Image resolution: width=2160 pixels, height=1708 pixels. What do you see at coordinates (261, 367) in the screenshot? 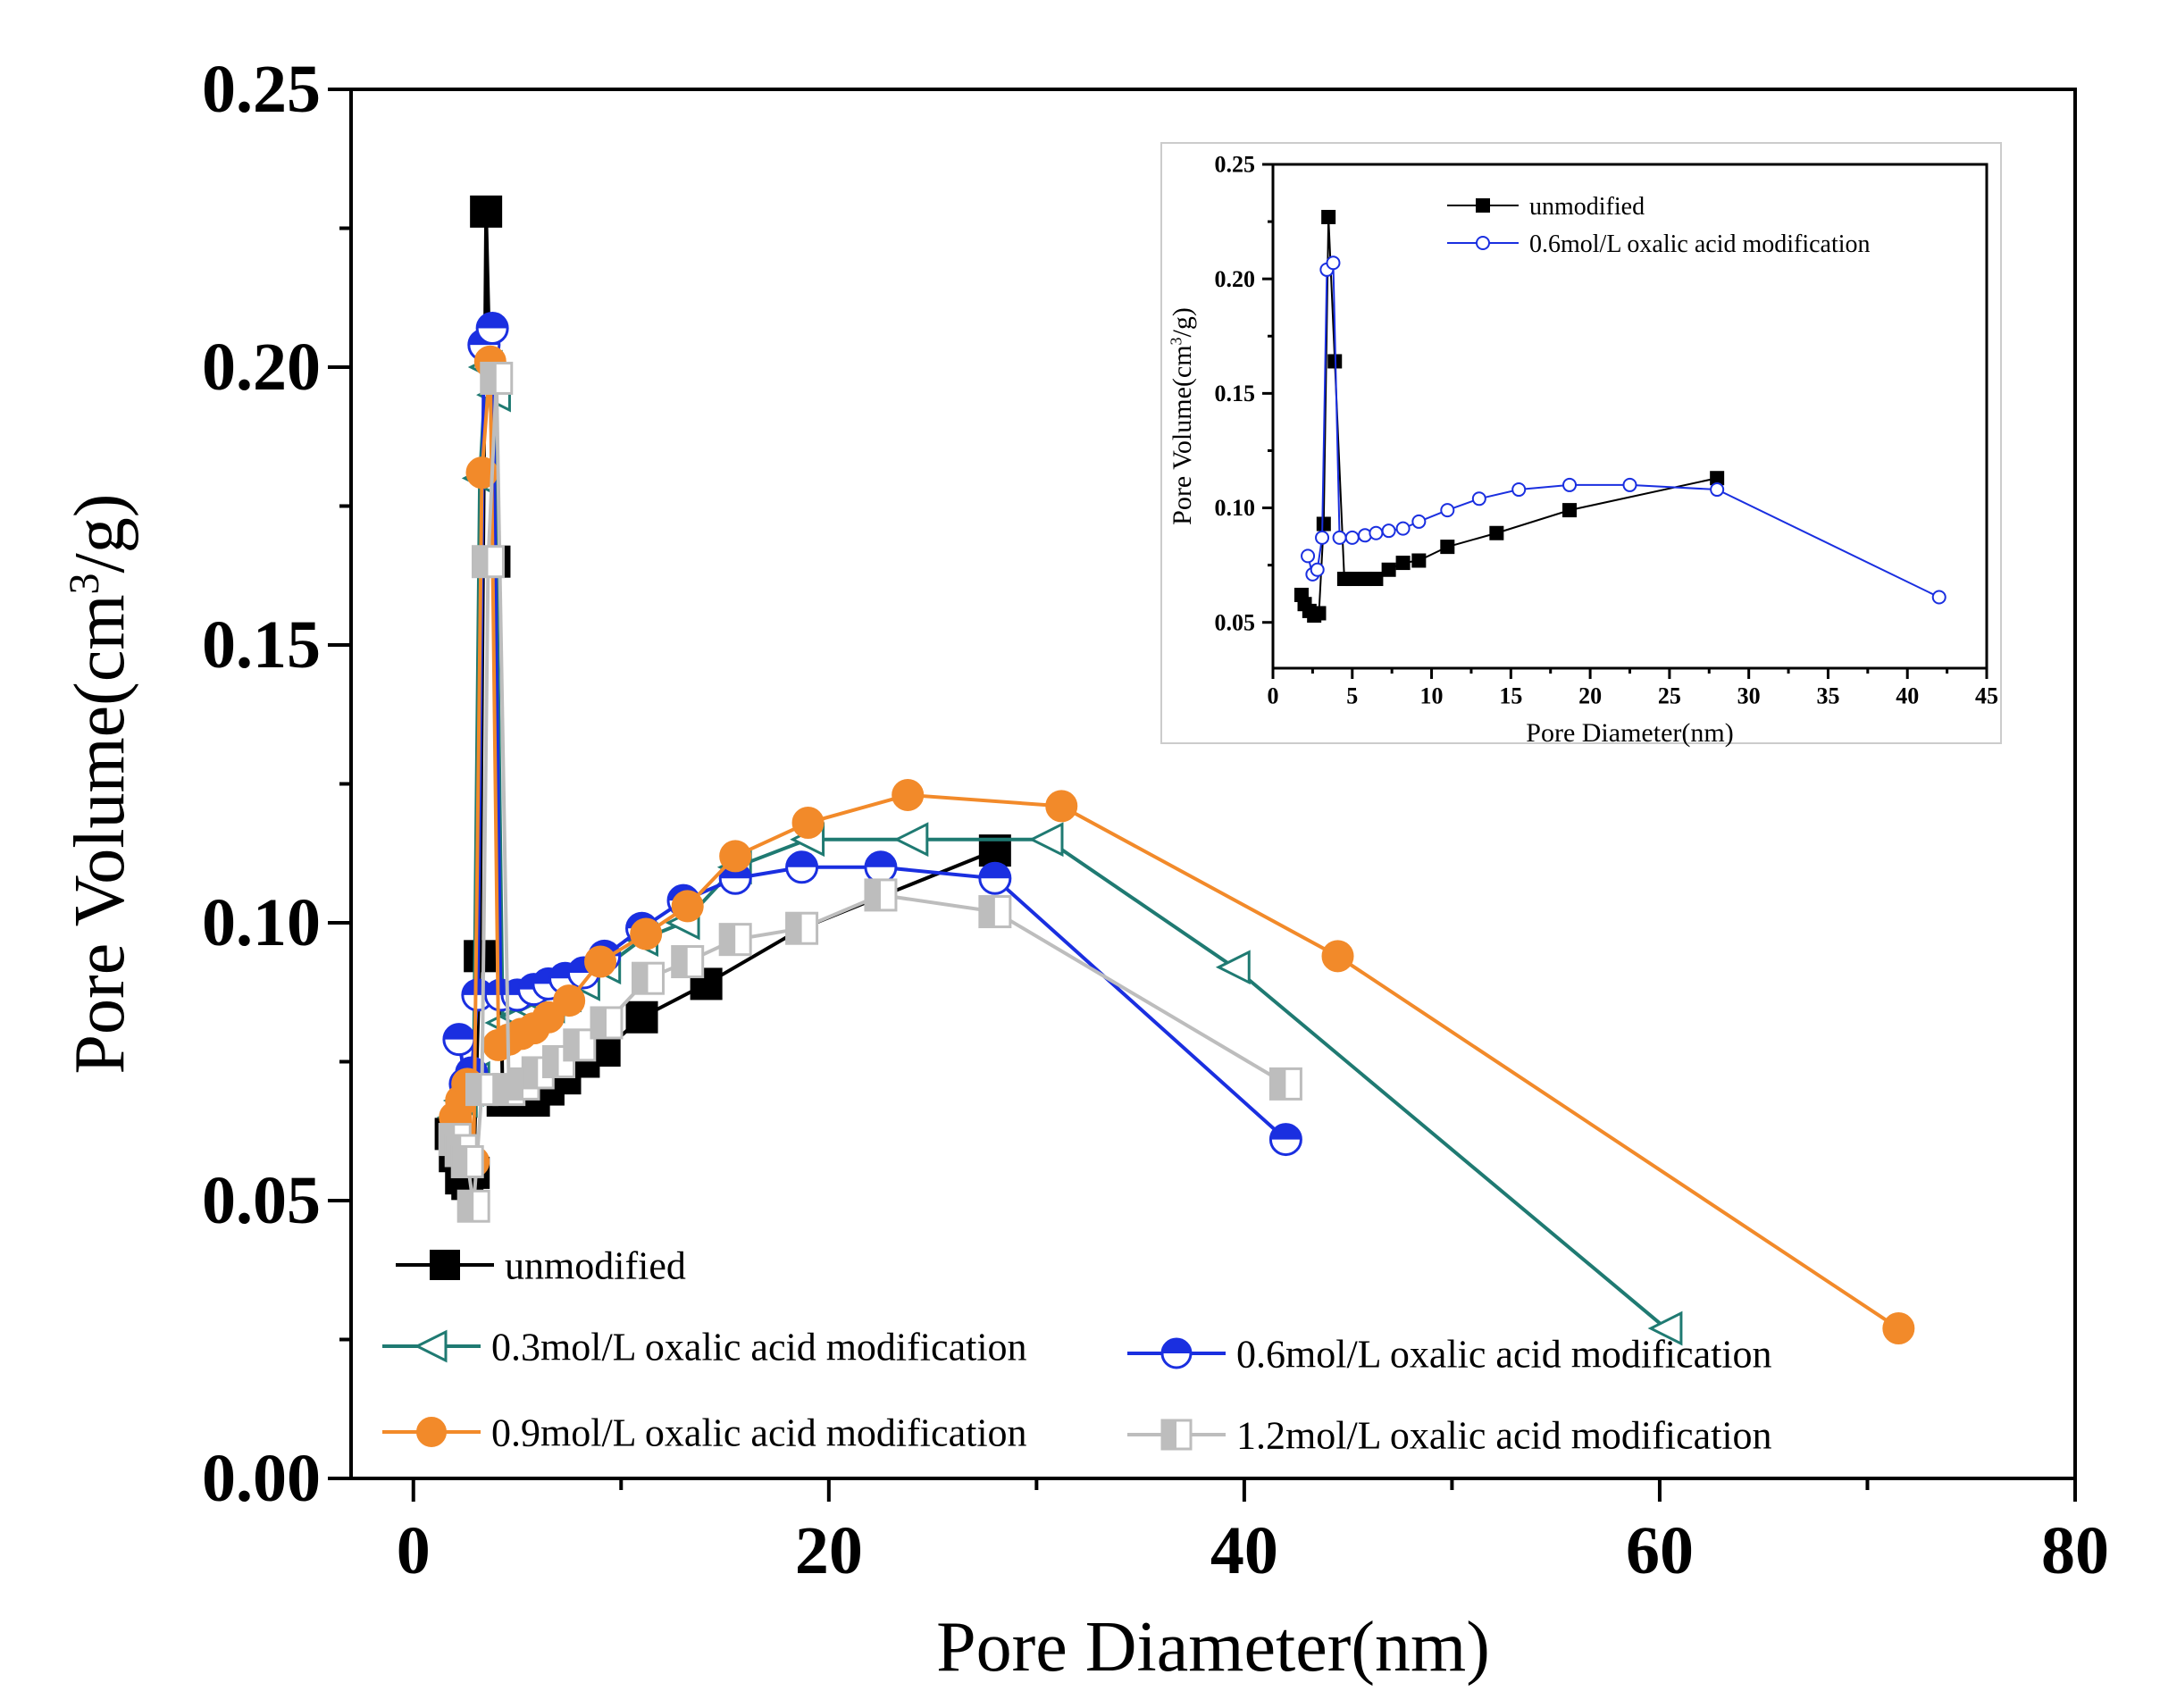
I see `main-y-tick-label: 0.20` at bounding box center [261, 367].